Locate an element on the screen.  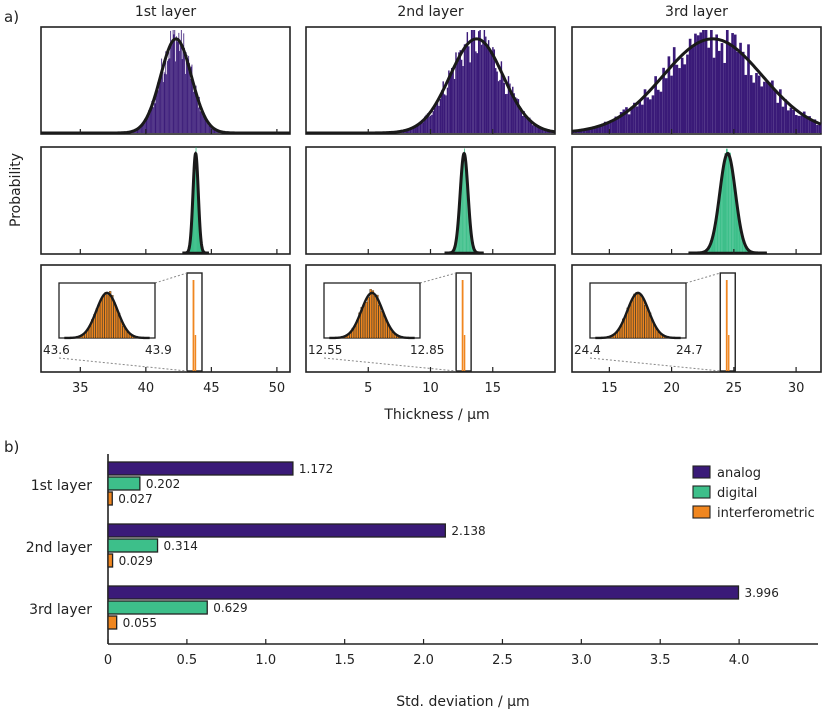
bar-value-label: 3.996 is located at coordinates (761, 593).